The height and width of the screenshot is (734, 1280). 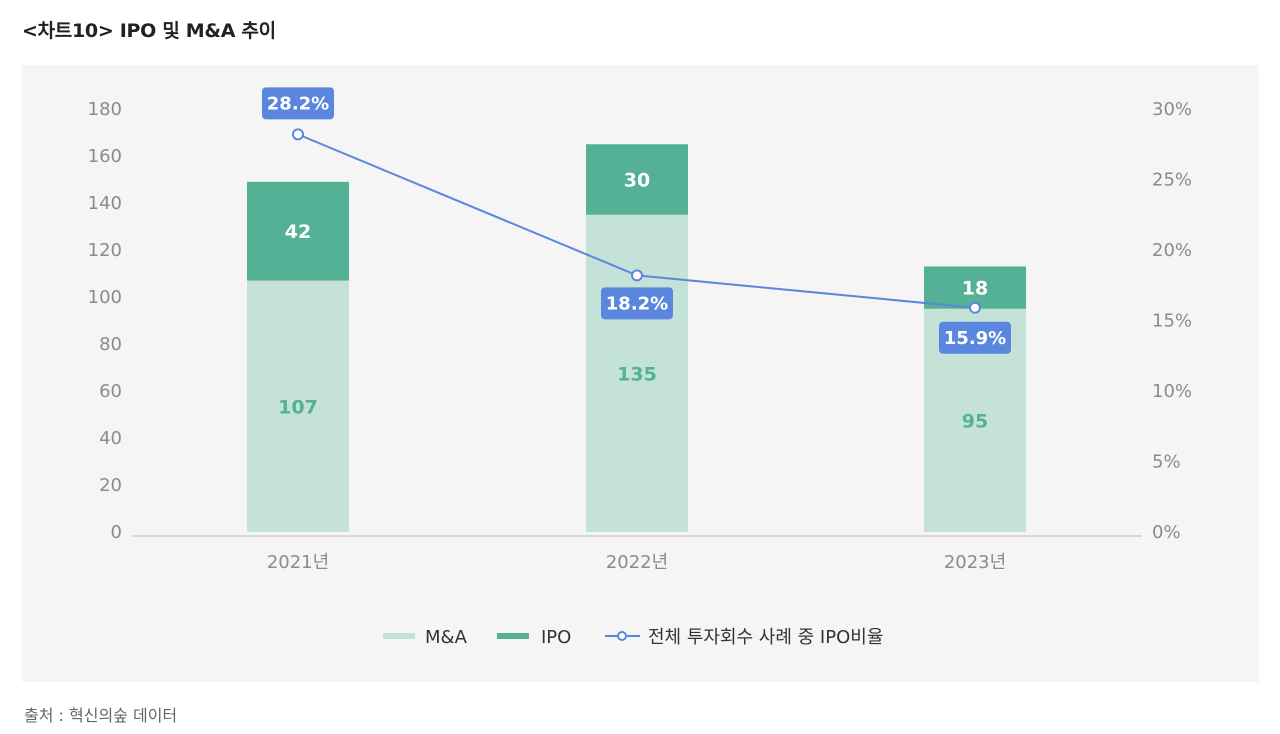 What do you see at coordinates (399, 636) in the screenshot?
I see `legend-swatch-ma` at bounding box center [399, 636].